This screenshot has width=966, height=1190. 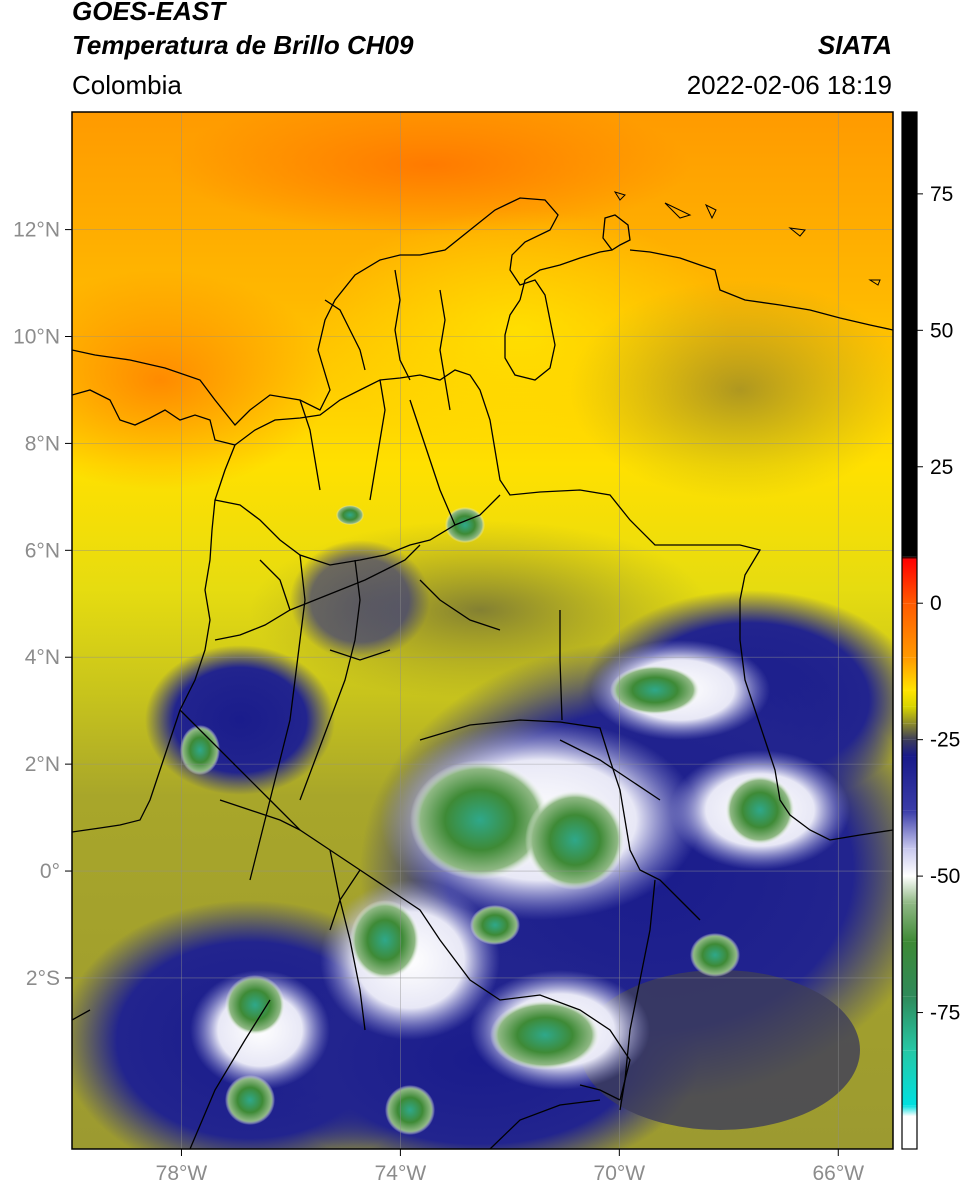 I want to click on latitude-axis: 12°N 10°N 8°N 6°N 4°N 2°N 0° 2°S, so click(x=42, y=604).